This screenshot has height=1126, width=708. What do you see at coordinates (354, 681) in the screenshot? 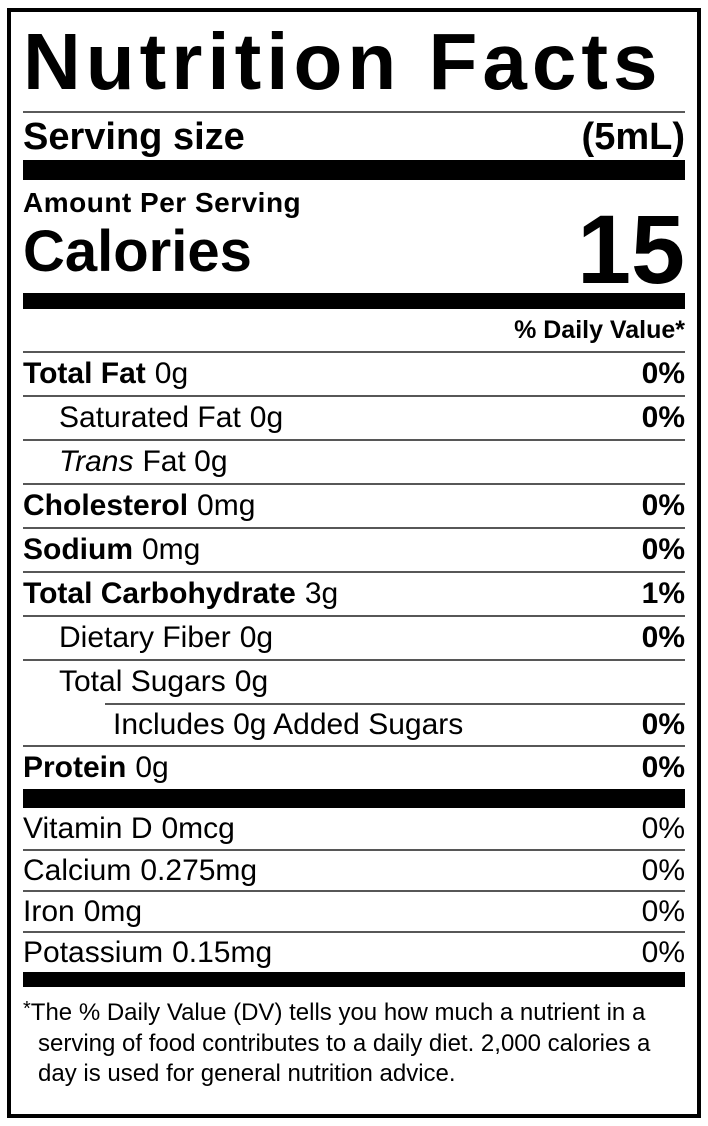
I see `nutrient-row-total-sugars: Total Sugars 0g` at bounding box center [354, 681].